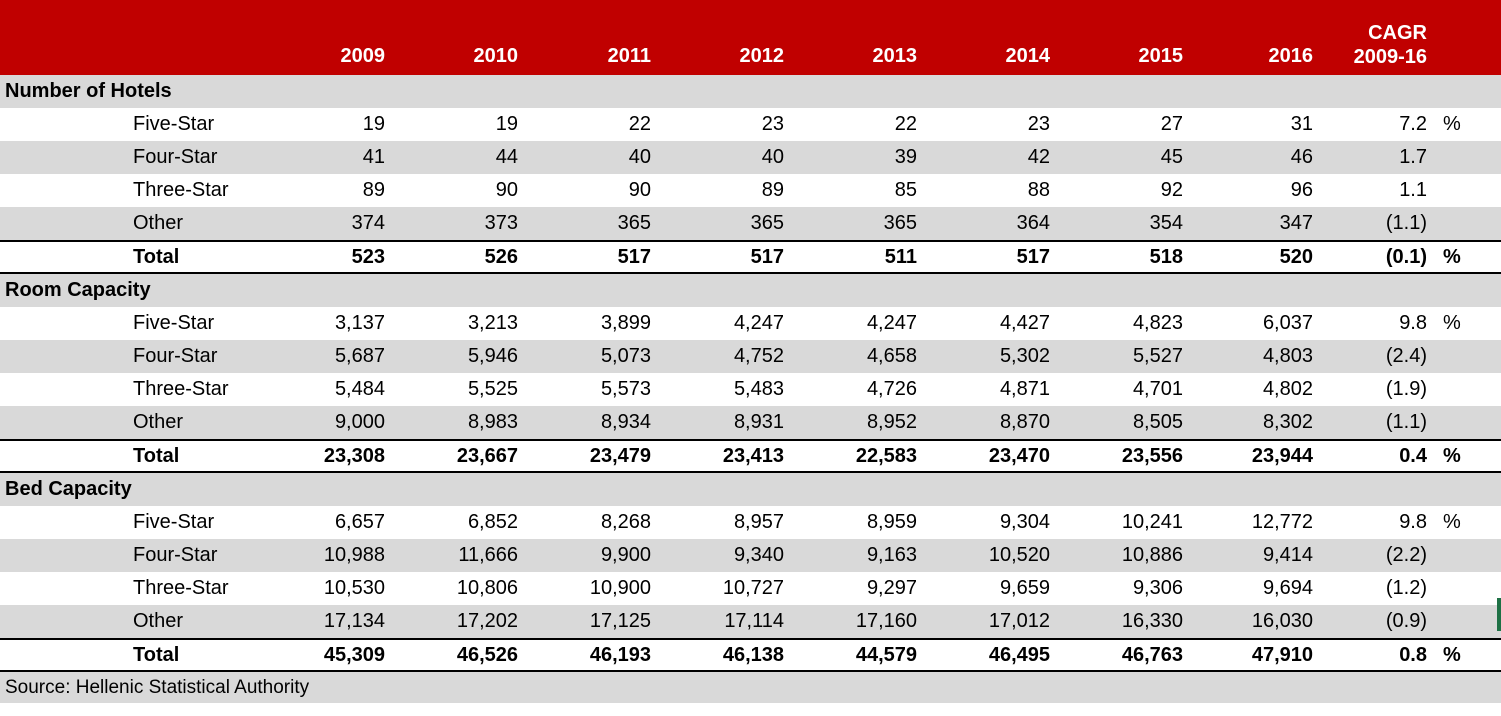 Image resolution: width=1501 pixels, height=716 pixels. I want to click on data-row: Other 374 373 365 365 365 364 354 347 (1.1), so click(750, 224).